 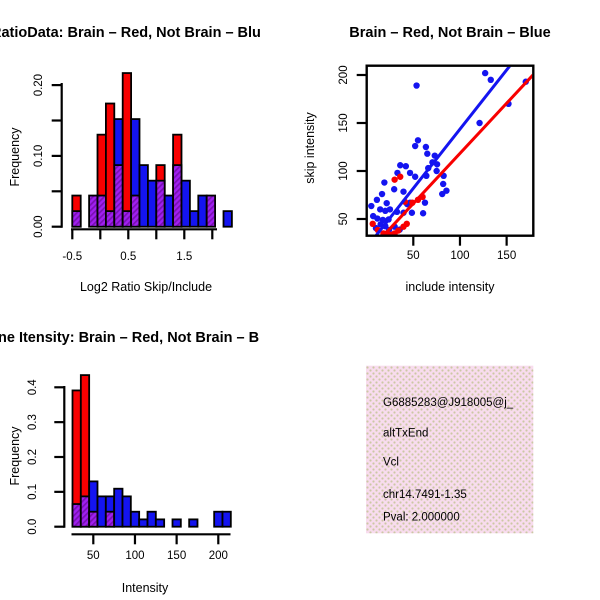 I want to click on gene-intensity-histogram-panel: 0.0 0.1 0.2 0.3 0.4 50 100 150 200, so click(x=129, y=468).